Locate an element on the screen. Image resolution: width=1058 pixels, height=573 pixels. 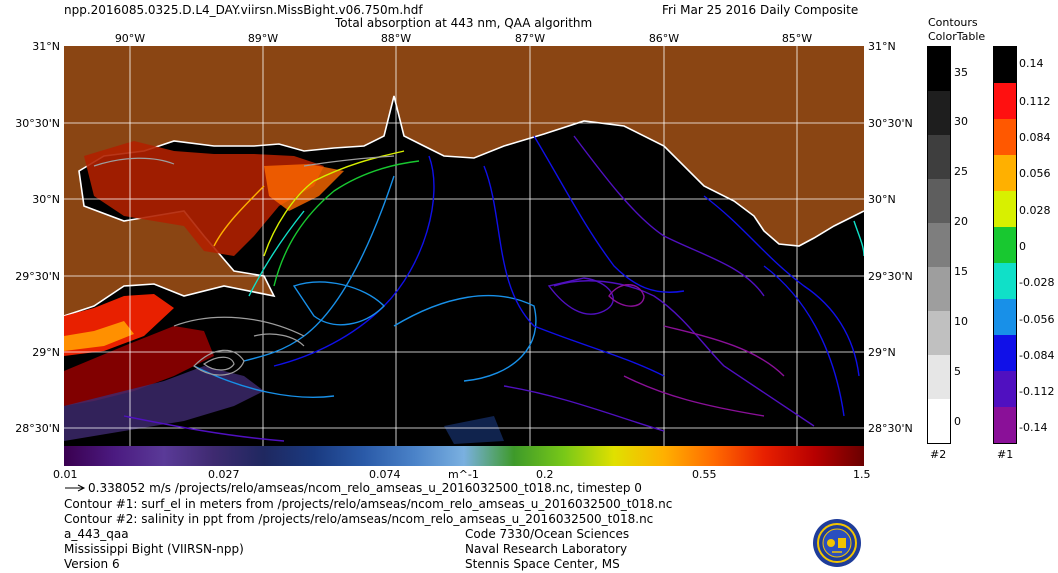
product-name: a_443_qaa is located at coordinates (96, 534).